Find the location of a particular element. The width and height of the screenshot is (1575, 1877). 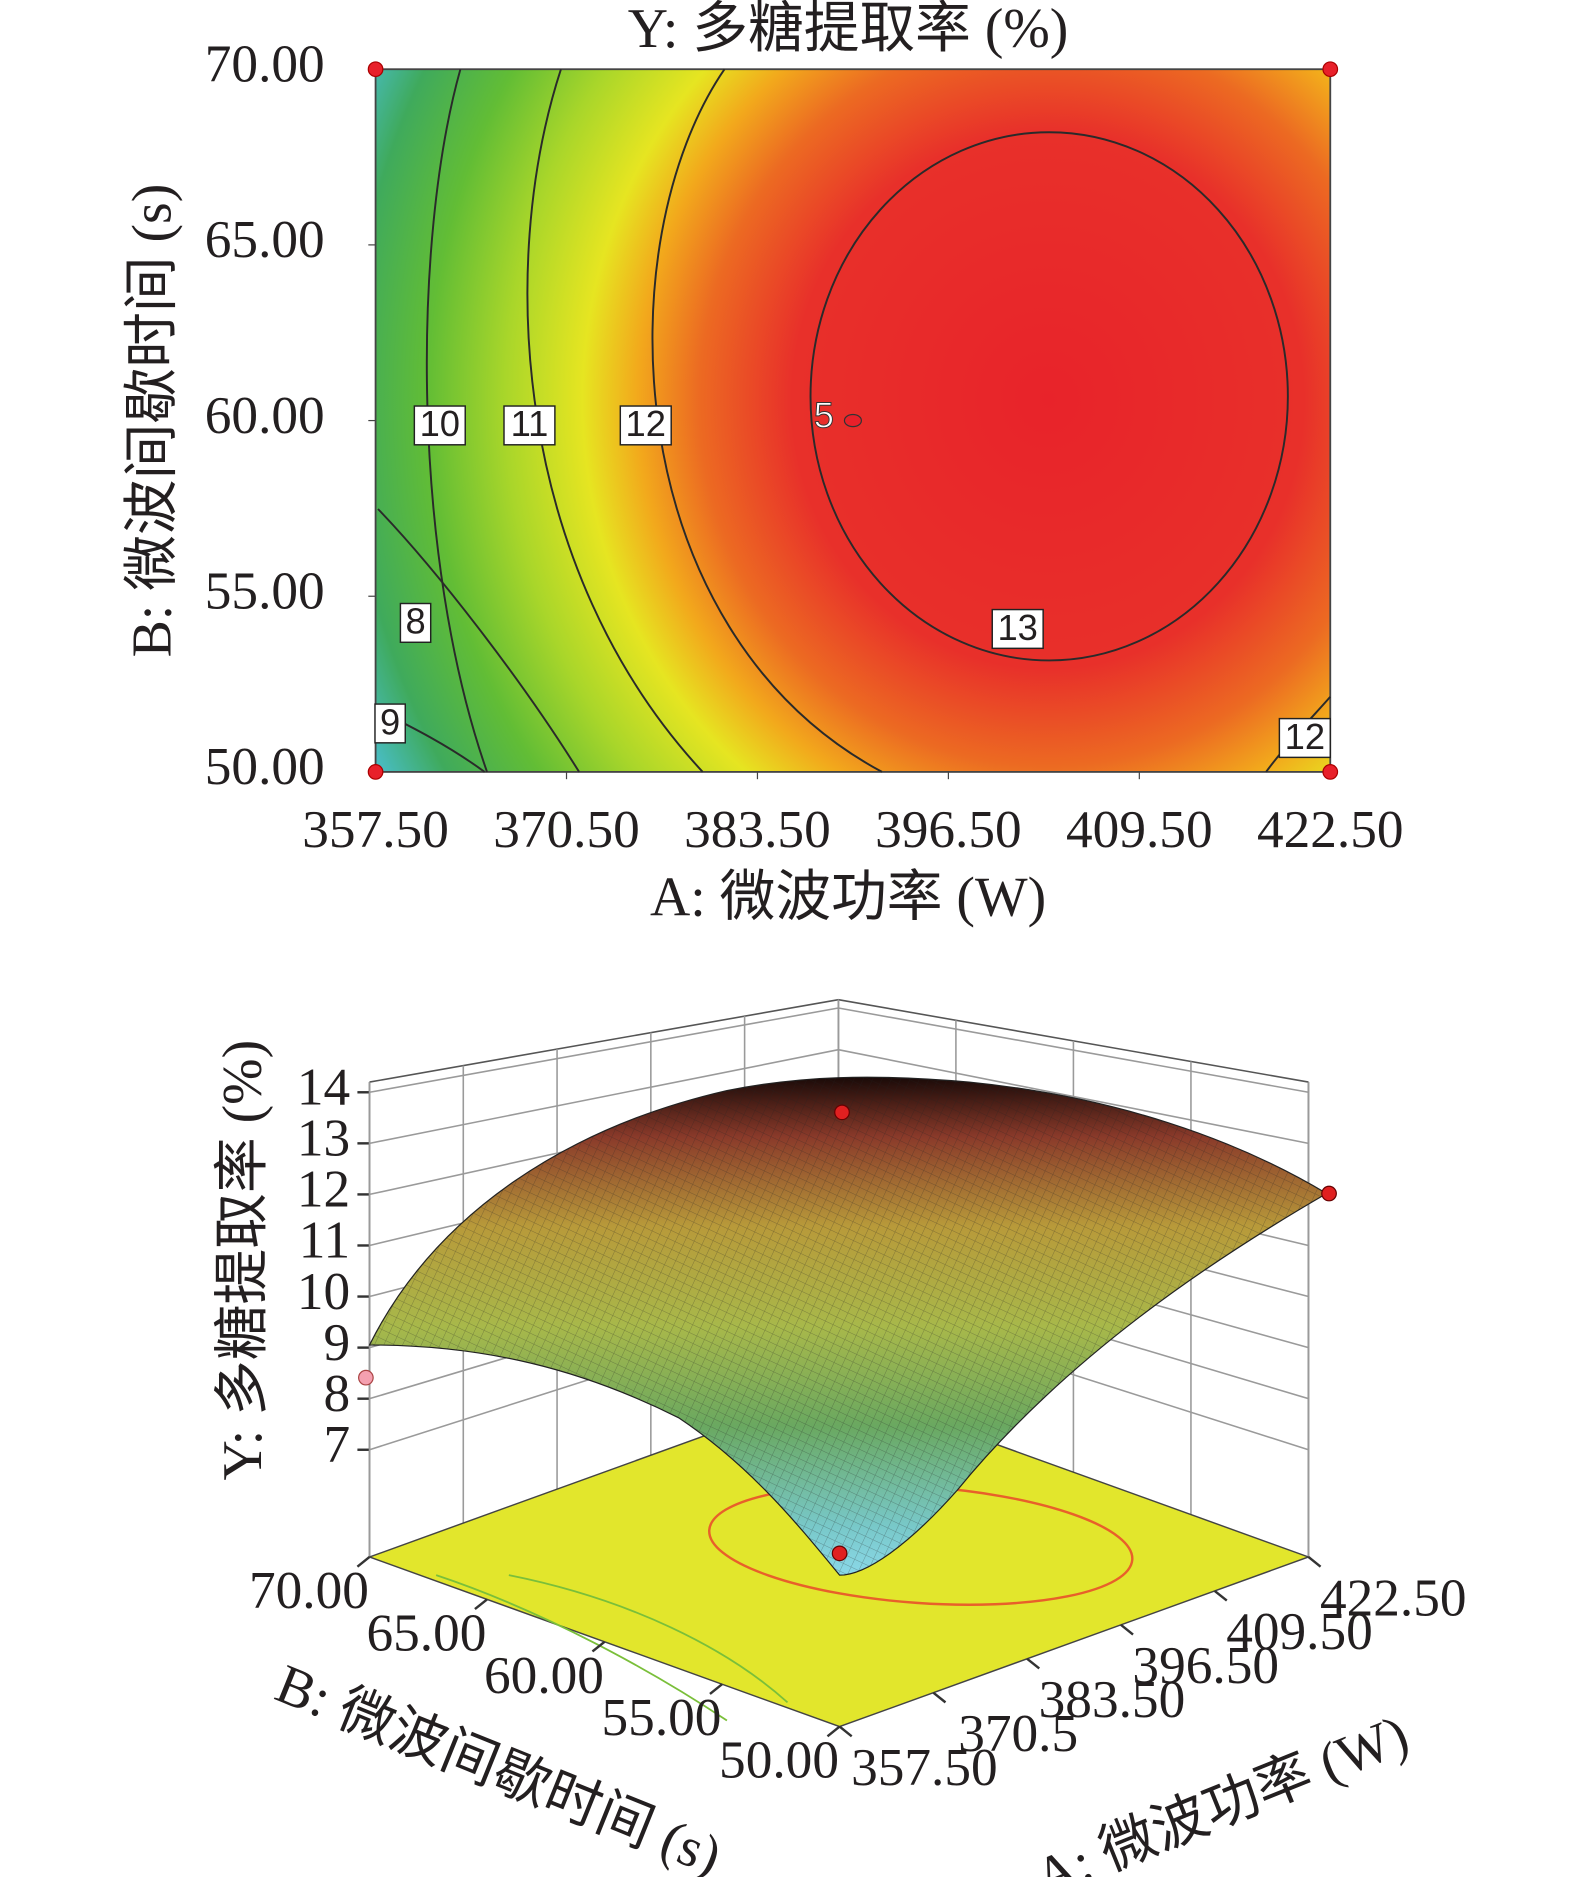

contour-label: 13 is located at coordinates (1017, 627).